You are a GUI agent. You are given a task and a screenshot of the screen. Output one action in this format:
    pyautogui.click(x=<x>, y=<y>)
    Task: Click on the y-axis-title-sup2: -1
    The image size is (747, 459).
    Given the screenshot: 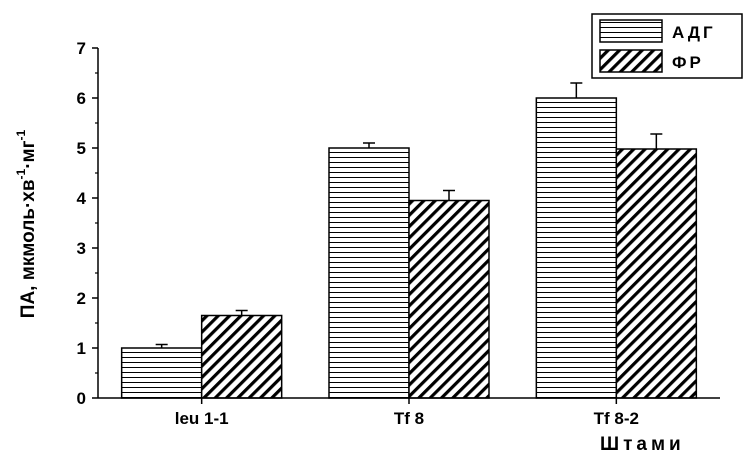 What is the action you would take?
    pyautogui.click(x=21, y=134)
    